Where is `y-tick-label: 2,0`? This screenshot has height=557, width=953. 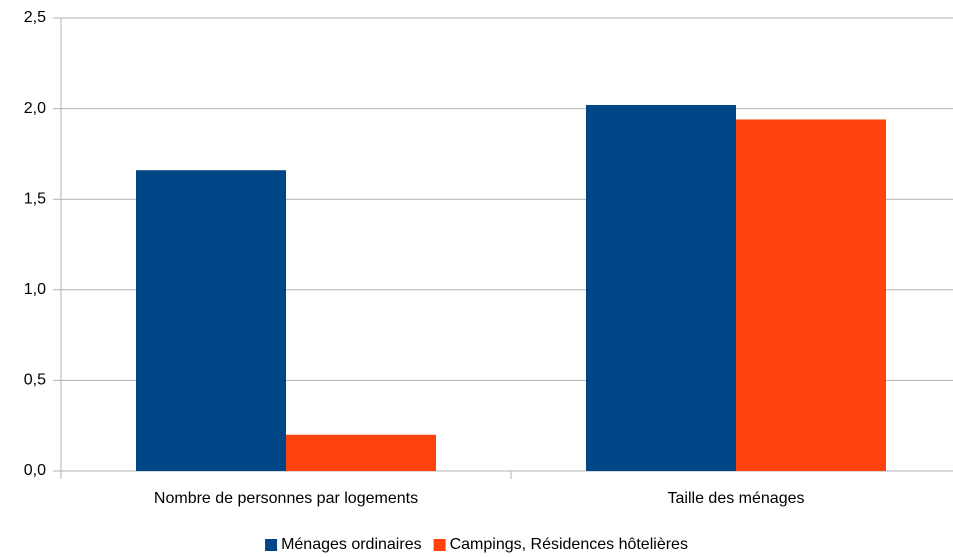 y-tick-label: 2,0 is located at coordinates (35, 108).